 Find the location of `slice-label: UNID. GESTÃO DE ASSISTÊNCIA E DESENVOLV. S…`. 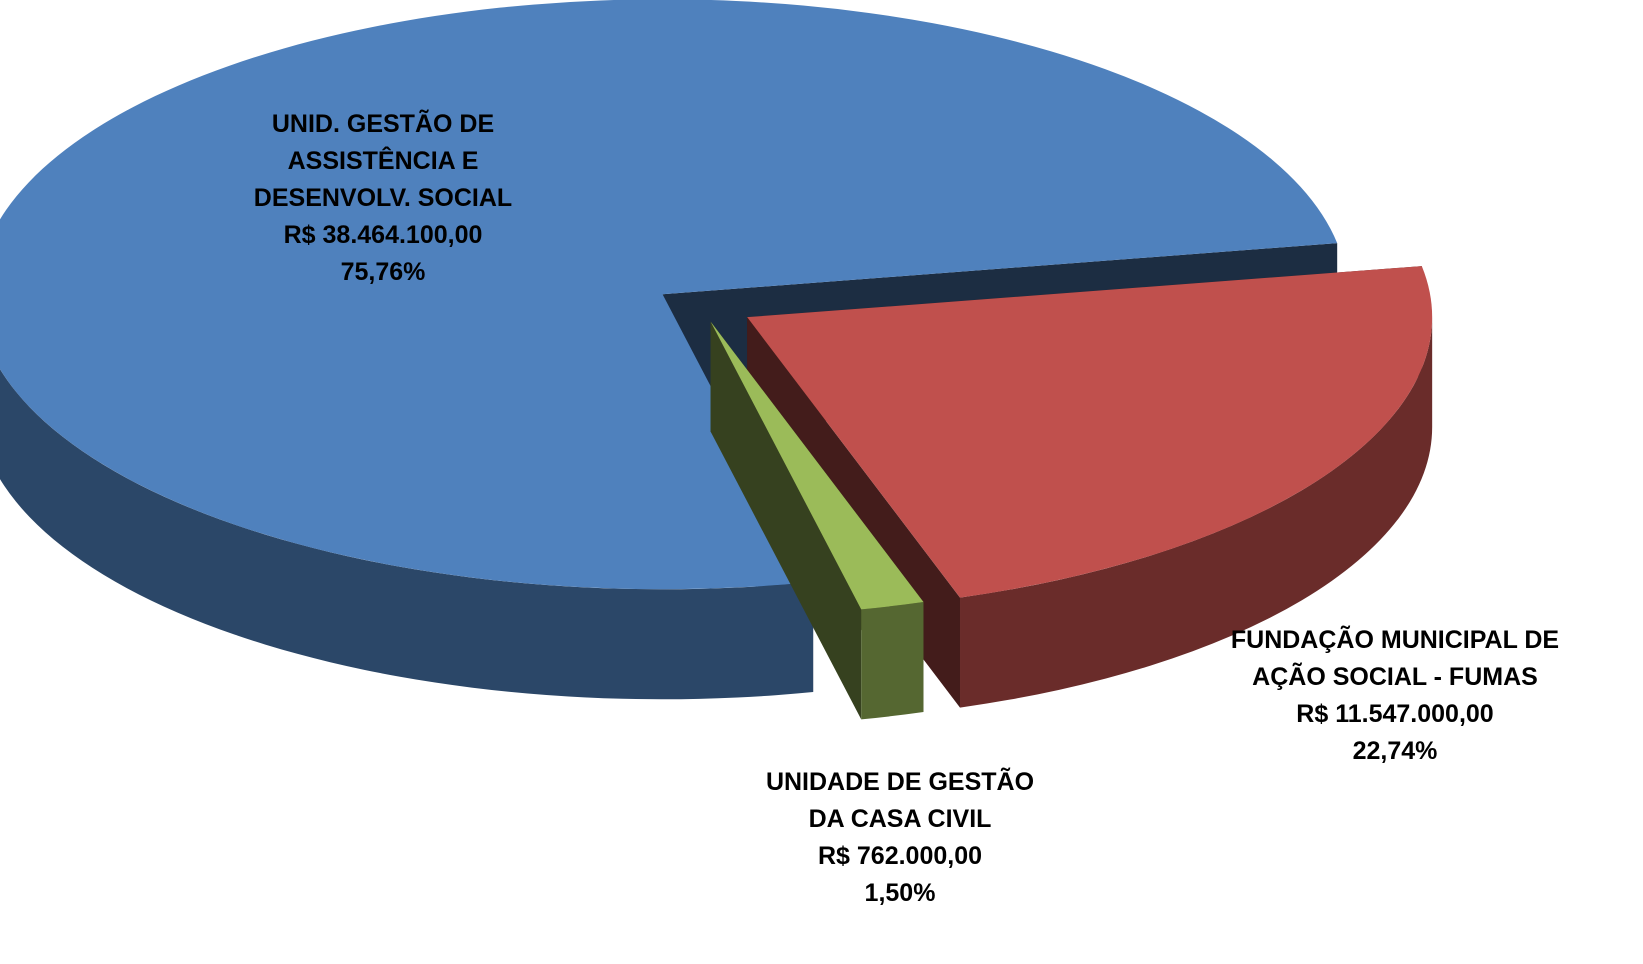

slice-label: UNID. GESTÃO DE ASSISTÊNCIA E DESENVOLV. S… is located at coordinates (383, 160).